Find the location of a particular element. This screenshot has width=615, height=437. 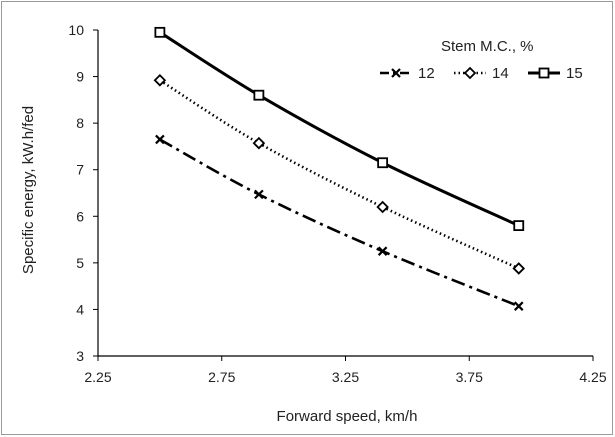

x-axis-title: Forward speed, km/h is located at coordinates (347, 416).